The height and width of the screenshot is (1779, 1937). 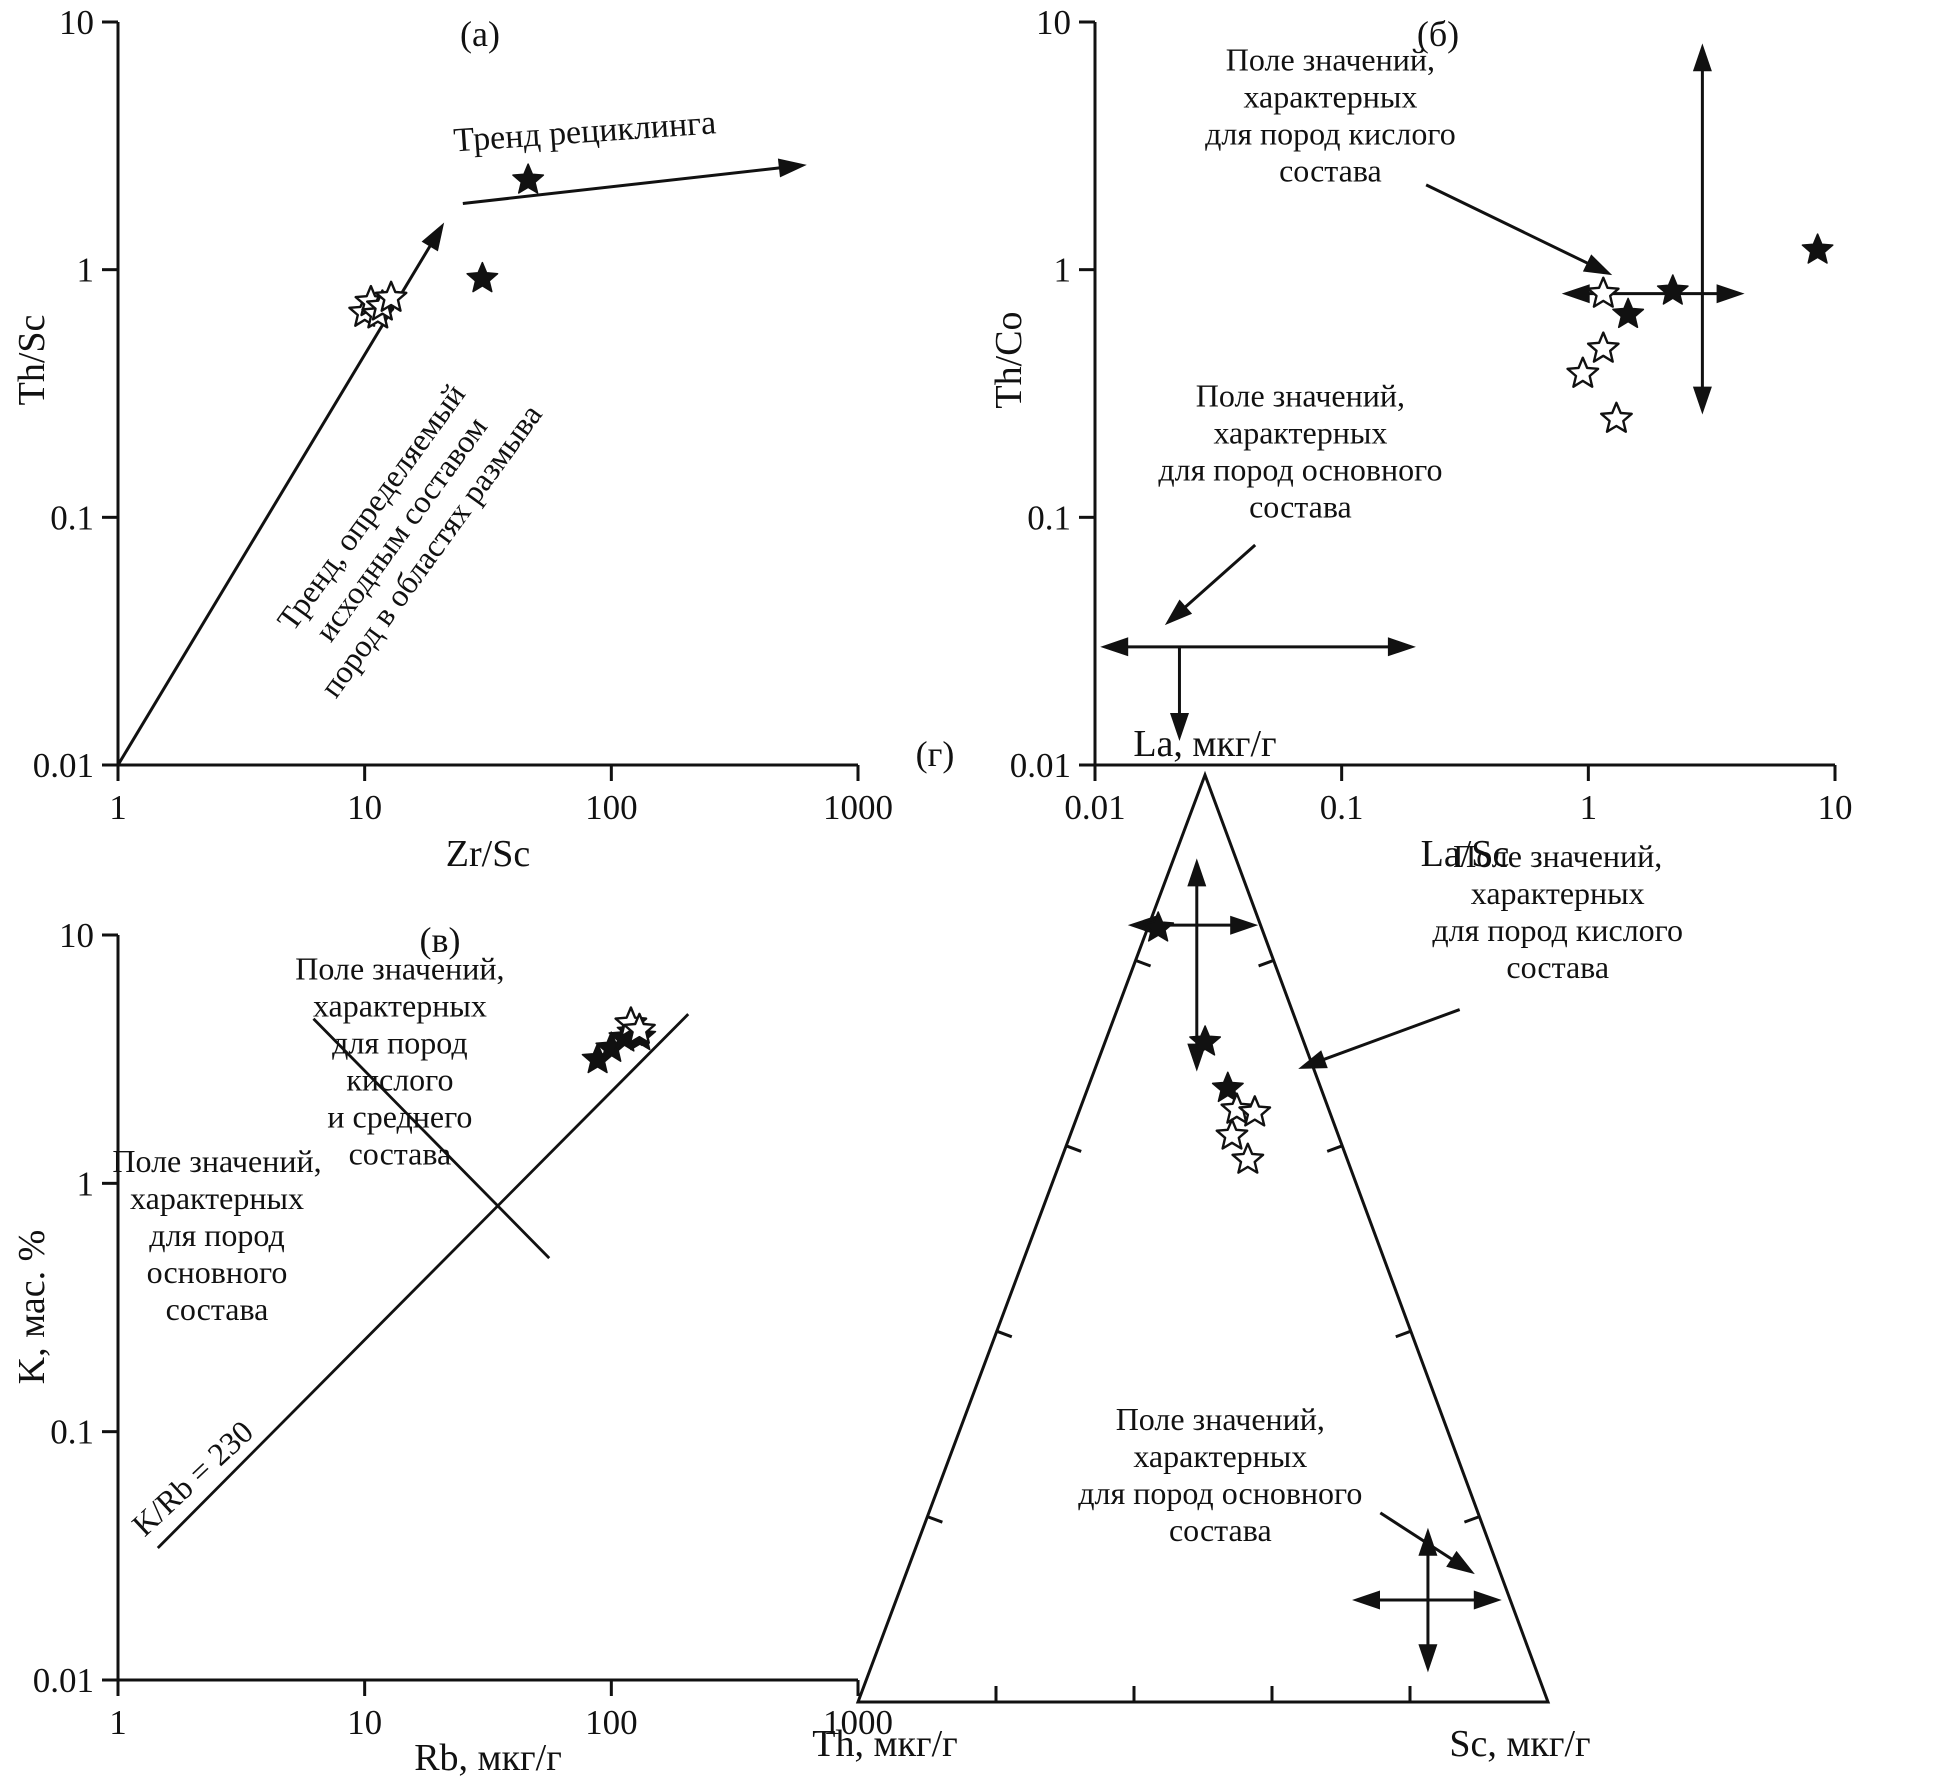 I want to click on felsic-field-vertical-arrow, so click(x=1702, y=229).